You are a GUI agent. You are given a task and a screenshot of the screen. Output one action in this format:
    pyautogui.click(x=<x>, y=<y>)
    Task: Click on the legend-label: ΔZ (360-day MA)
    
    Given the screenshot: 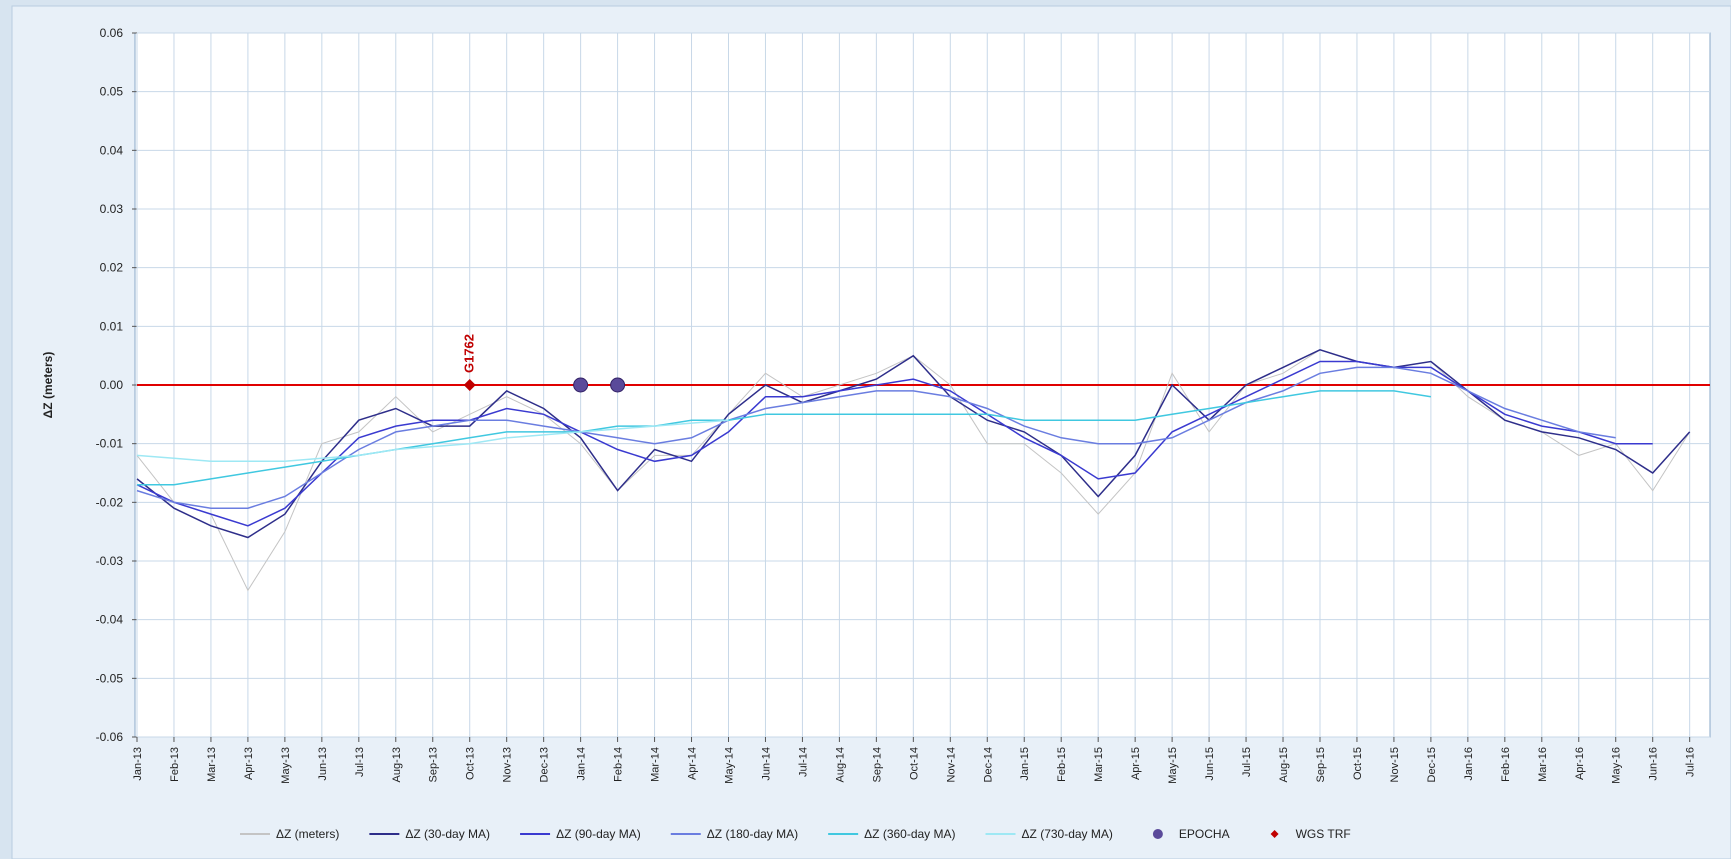 What is the action you would take?
    pyautogui.click(x=909, y=834)
    